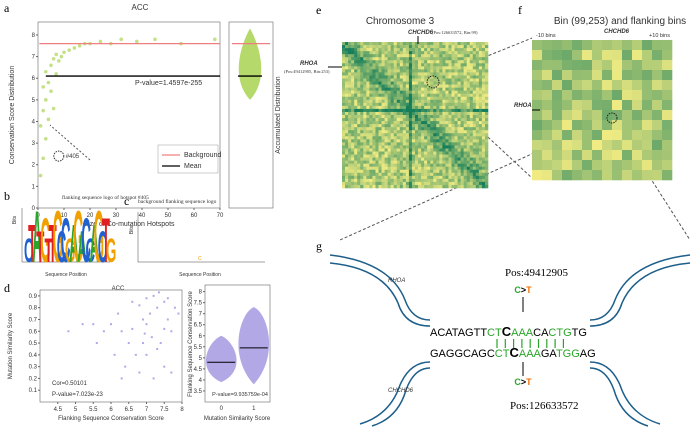  Describe the element at coordinates (33, 368) in the screenshot. I see `y-tick-label: 0.3` at that location.